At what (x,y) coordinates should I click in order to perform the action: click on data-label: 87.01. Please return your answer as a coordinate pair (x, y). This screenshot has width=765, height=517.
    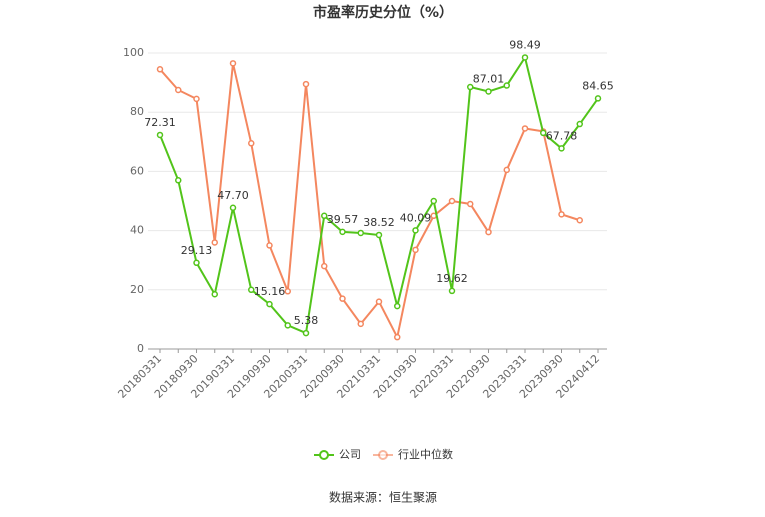
    Looking at the image, I should click on (489, 78).